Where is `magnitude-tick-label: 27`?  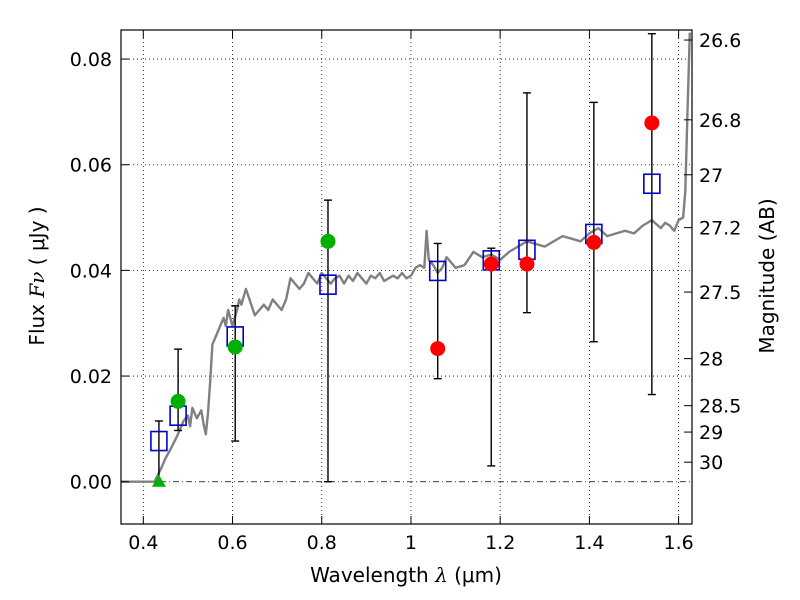 magnitude-tick-label: 27 is located at coordinates (711, 176).